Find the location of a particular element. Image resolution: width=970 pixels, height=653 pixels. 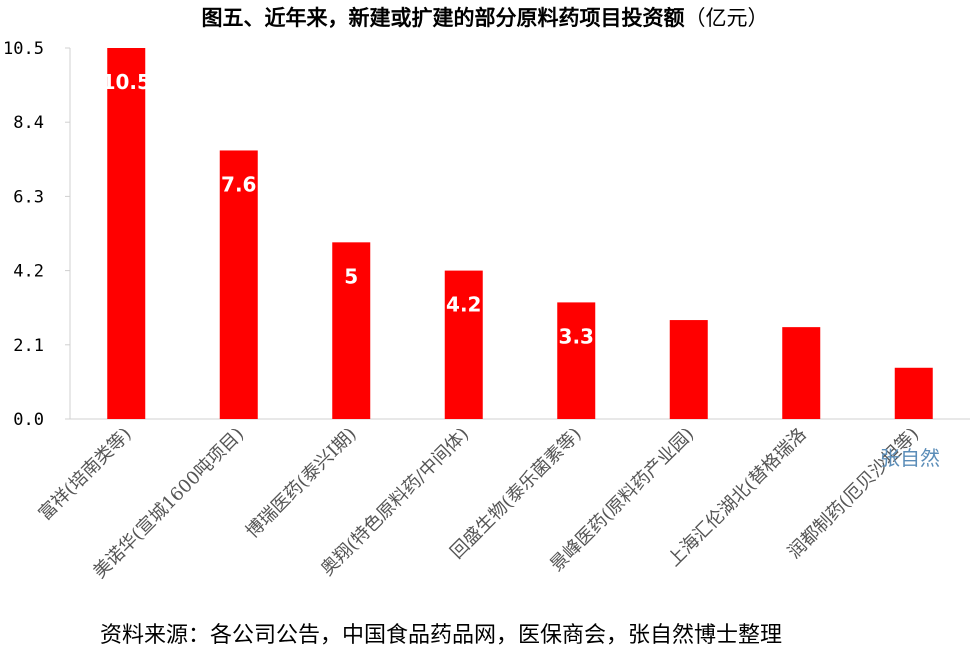

y-tick-label: 6.3 is located at coordinates (28, 197).